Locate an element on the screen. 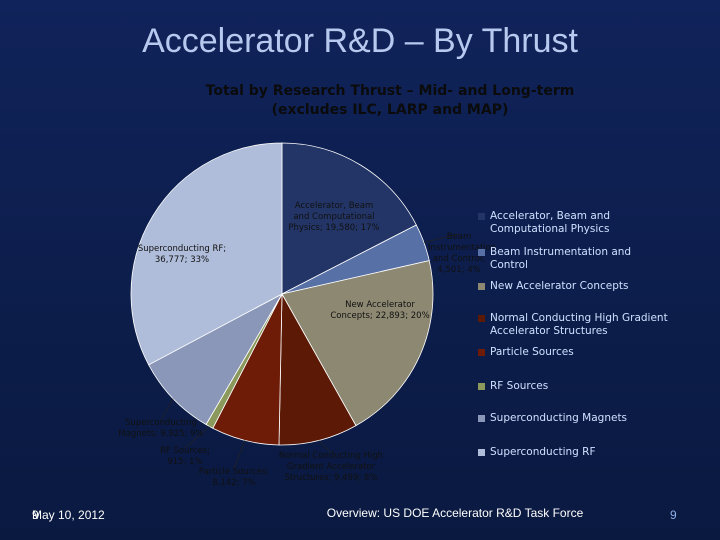  legend-item-particle-sources: Particle Sources is located at coordinates (573, 352).